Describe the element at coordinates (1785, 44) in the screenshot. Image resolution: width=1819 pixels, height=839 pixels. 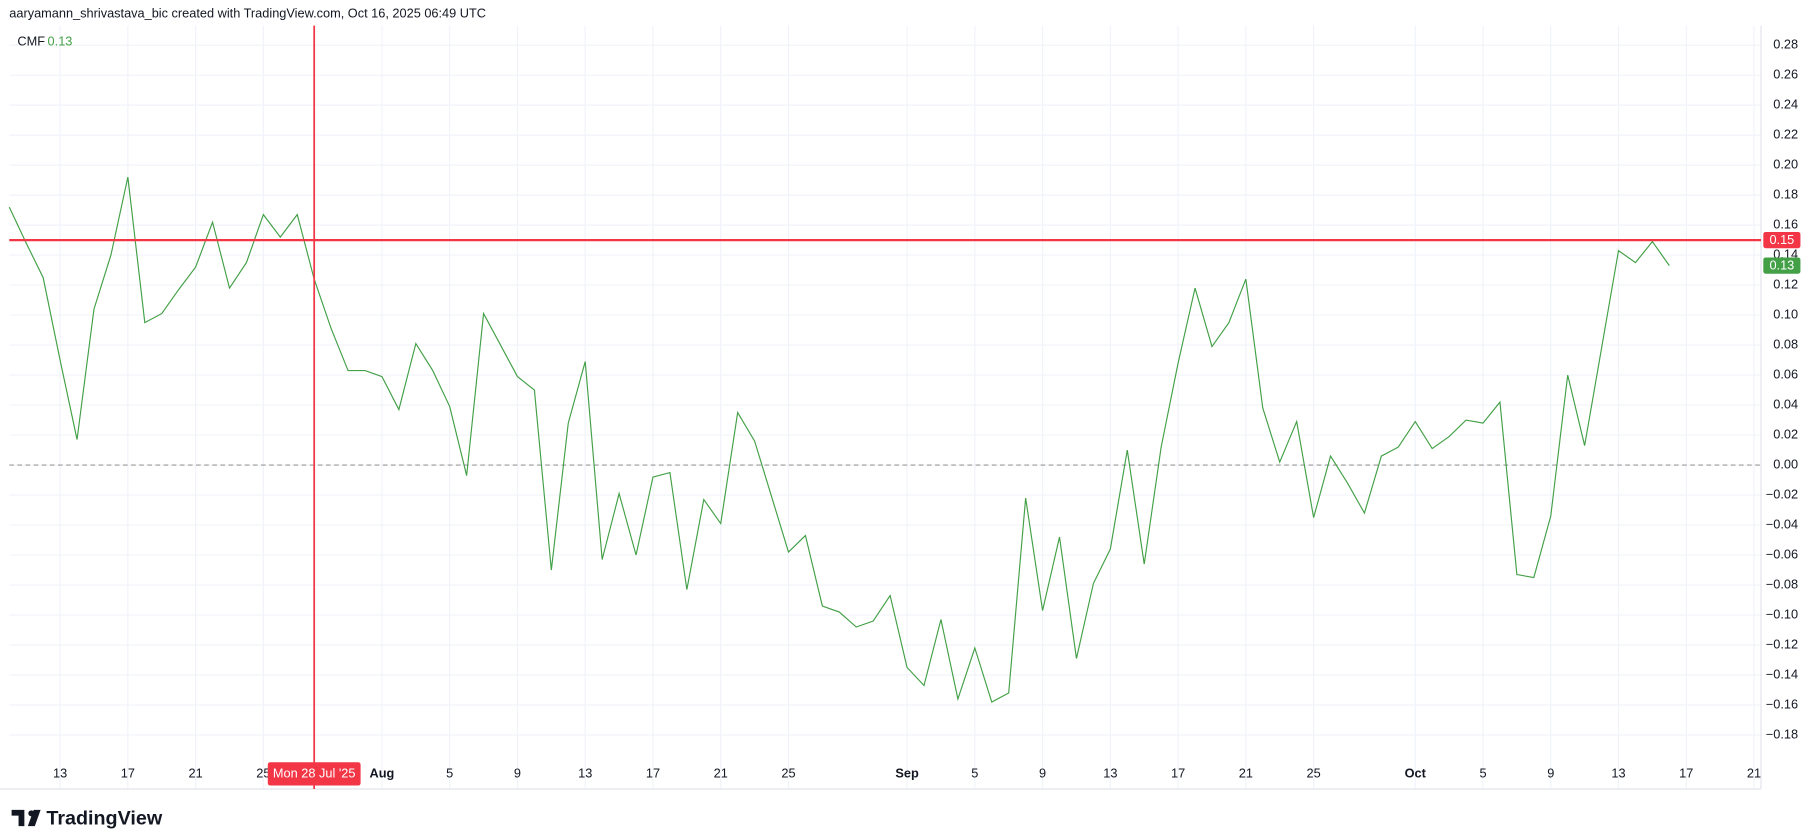
I see `y-tick-label: 0.28` at that location.